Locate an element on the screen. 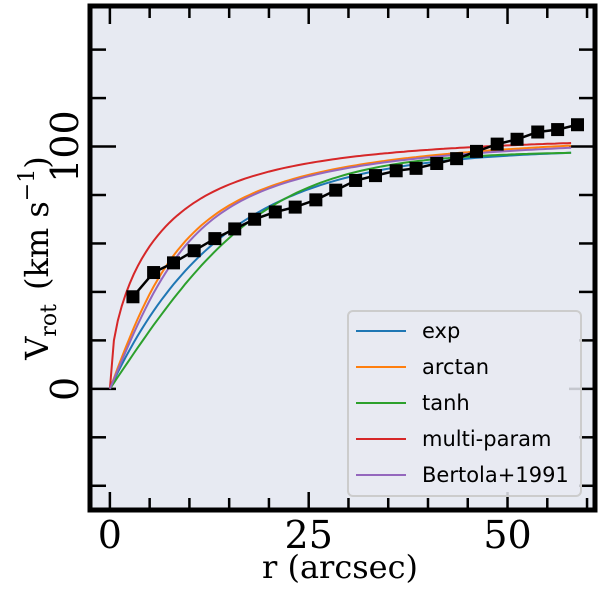  legend-label: Bertola+1991 is located at coordinates (495, 475).